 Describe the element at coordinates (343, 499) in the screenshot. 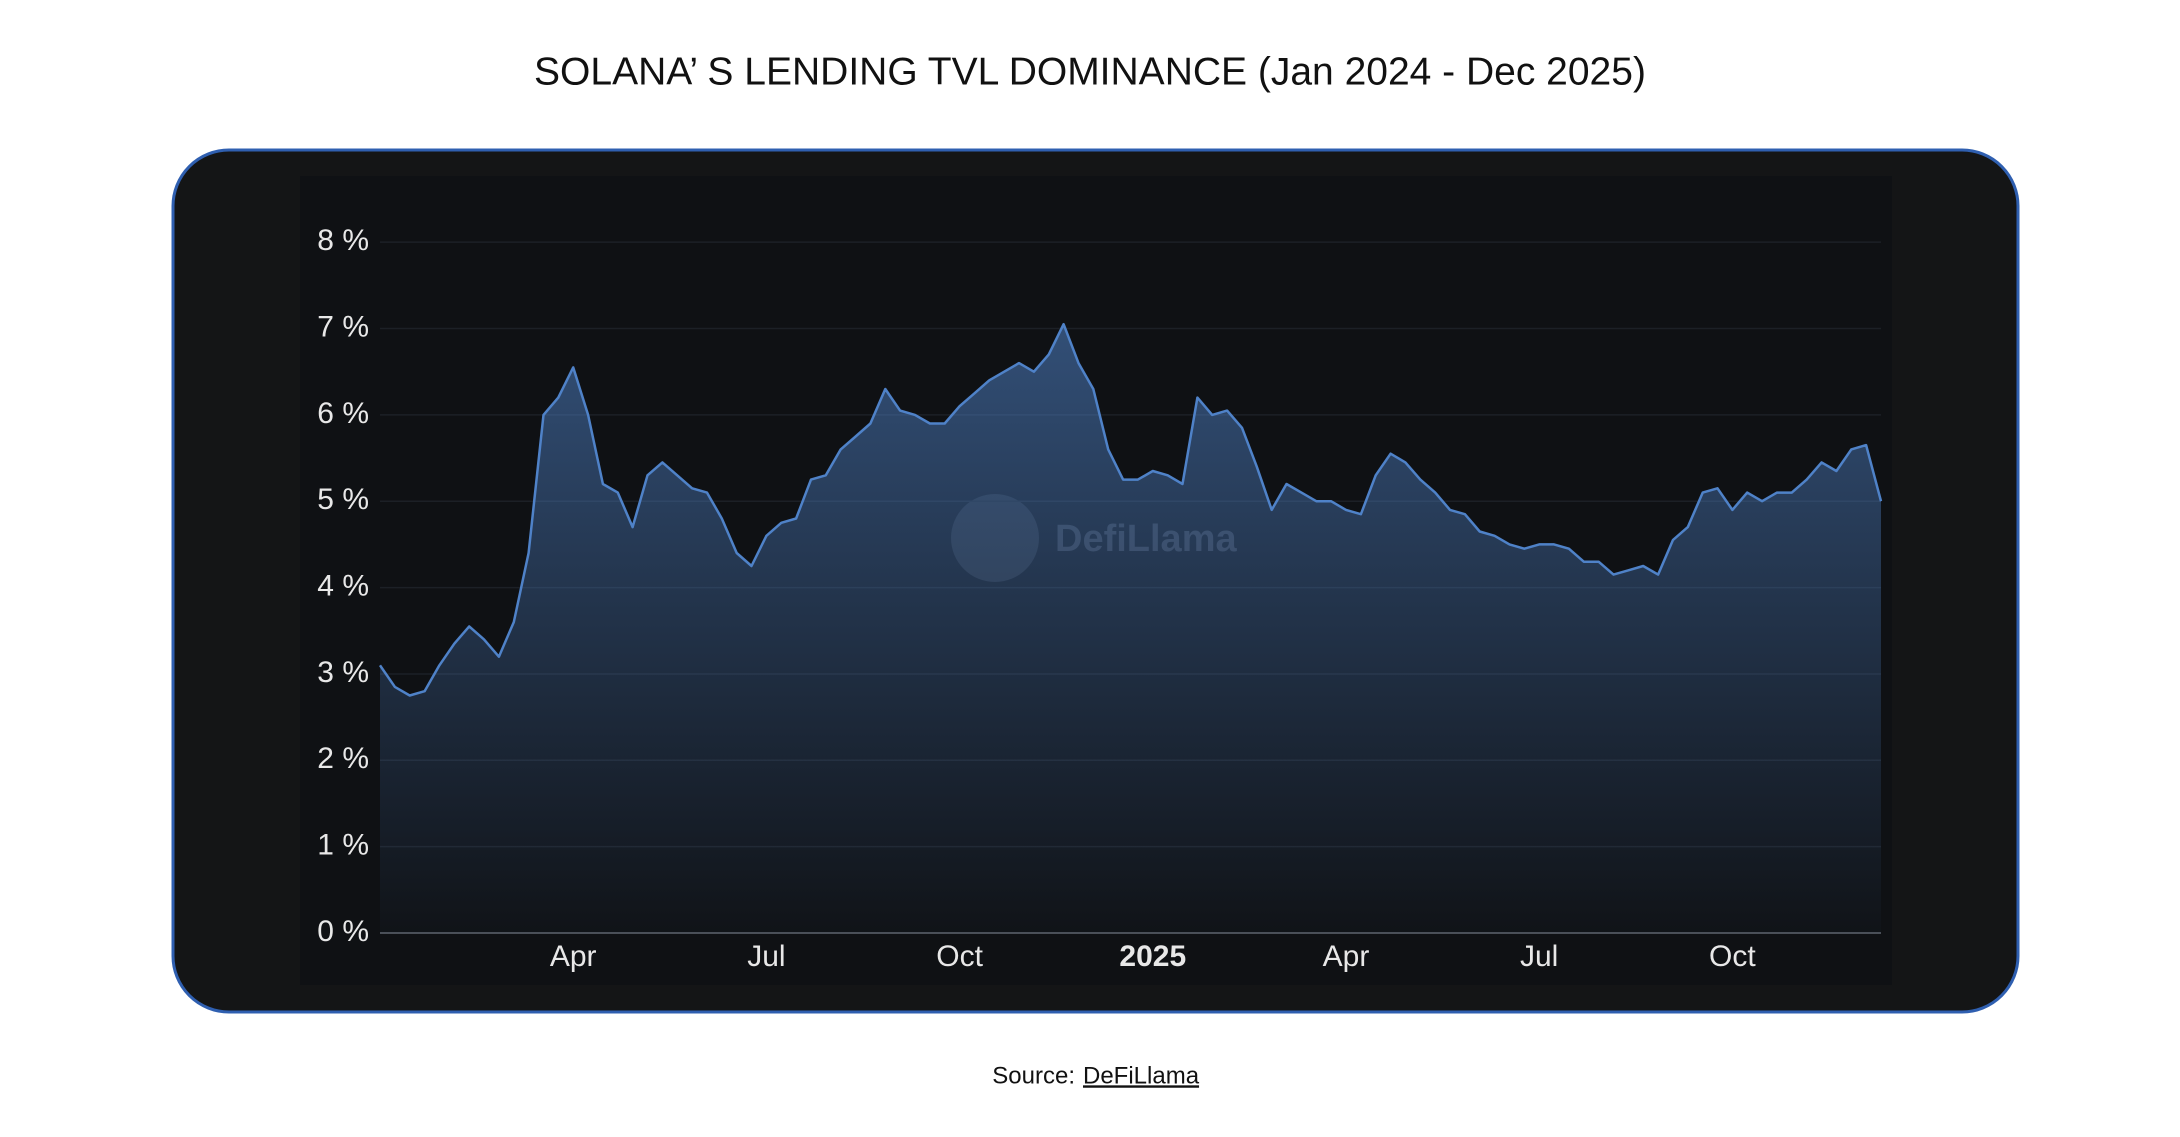

I see `y-tick-label: 5 %` at that location.